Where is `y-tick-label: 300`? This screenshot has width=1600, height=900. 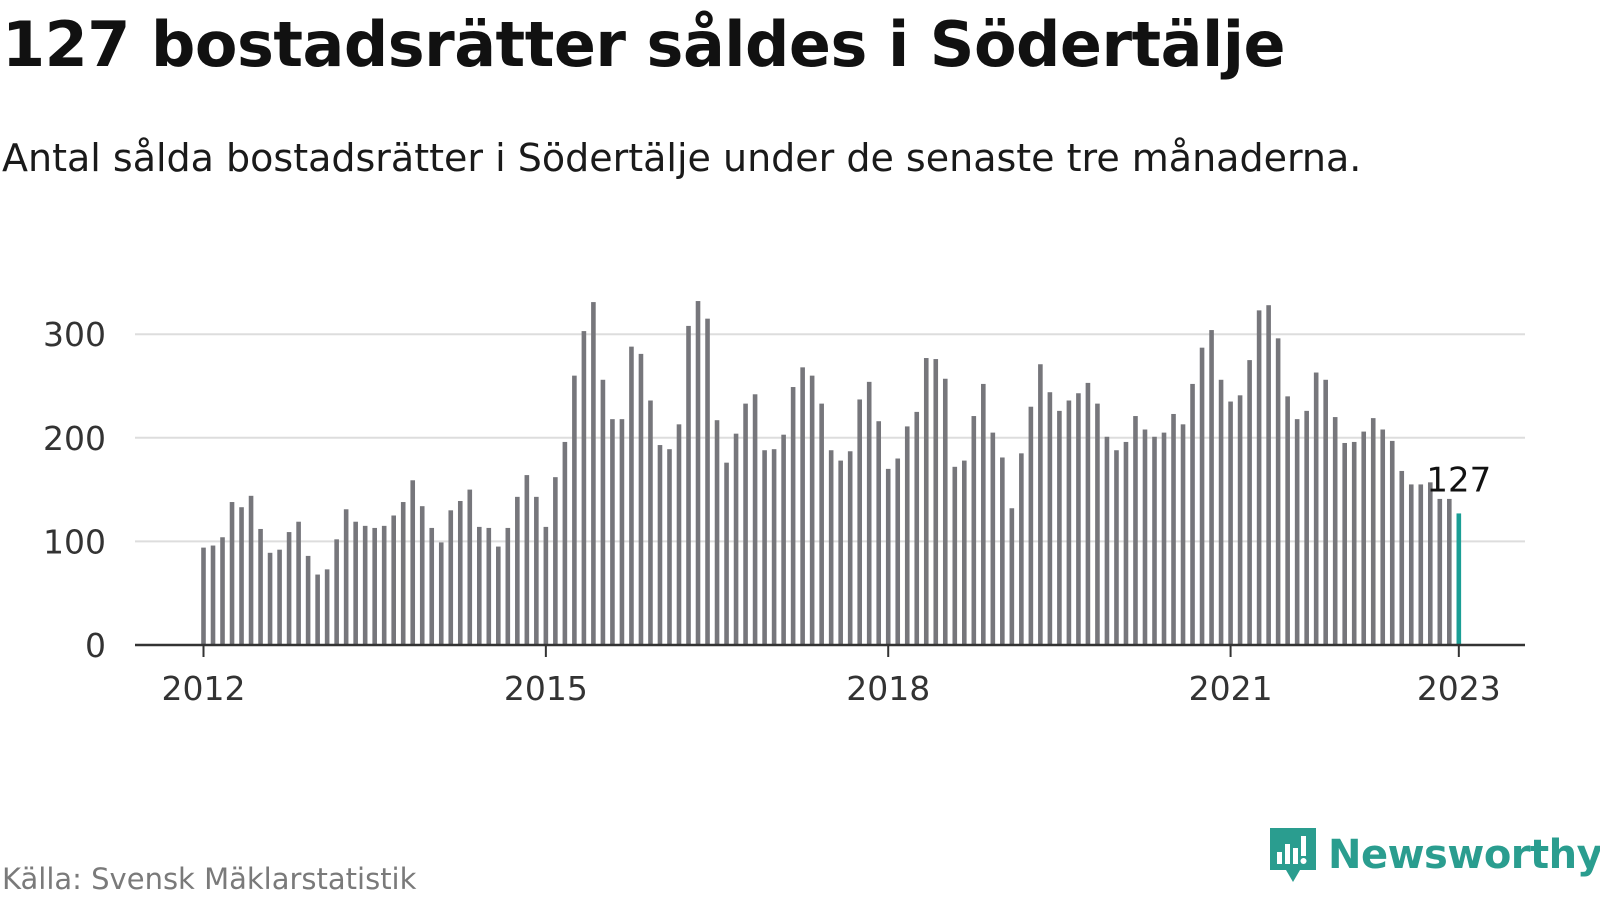 y-tick-label: 300 is located at coordinates (74, 334).